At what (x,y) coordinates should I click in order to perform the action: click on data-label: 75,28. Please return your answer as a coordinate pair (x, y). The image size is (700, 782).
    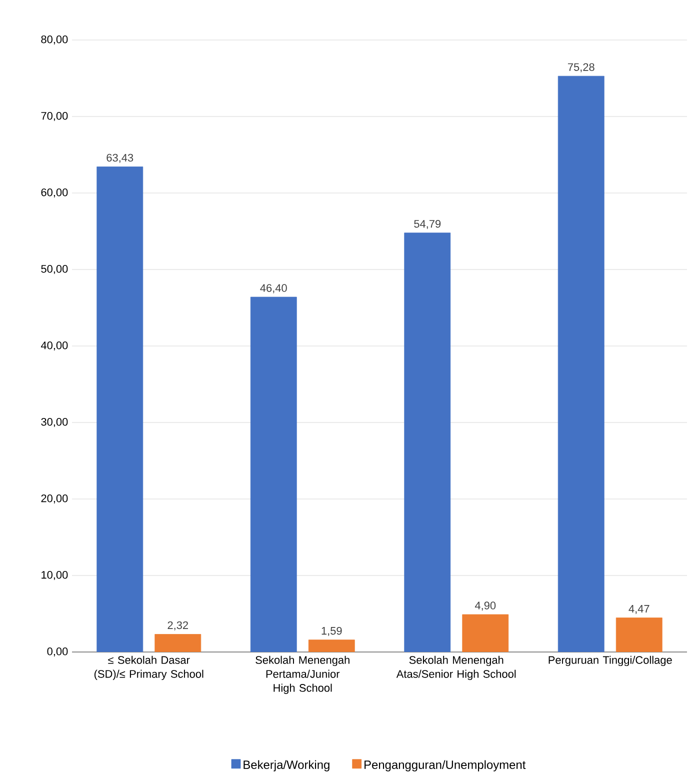
    Looking at the image, I should click on (581, 67).